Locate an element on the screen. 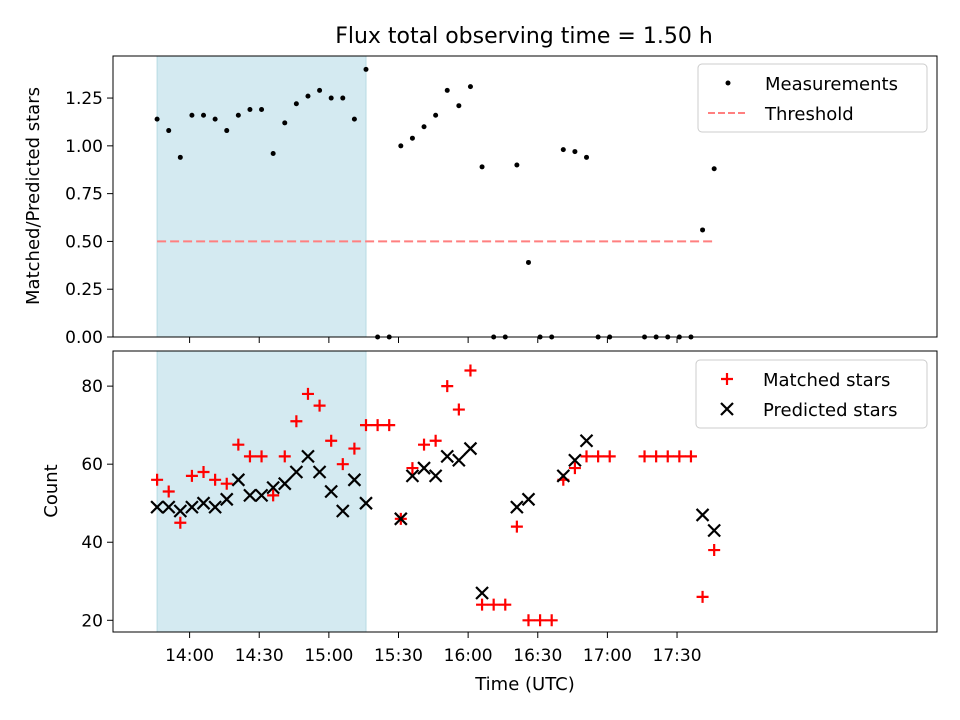 The width and height of the screenshot is (960, 720). bottom-y-tick-label: 80 is located at coordinates (92, 387).